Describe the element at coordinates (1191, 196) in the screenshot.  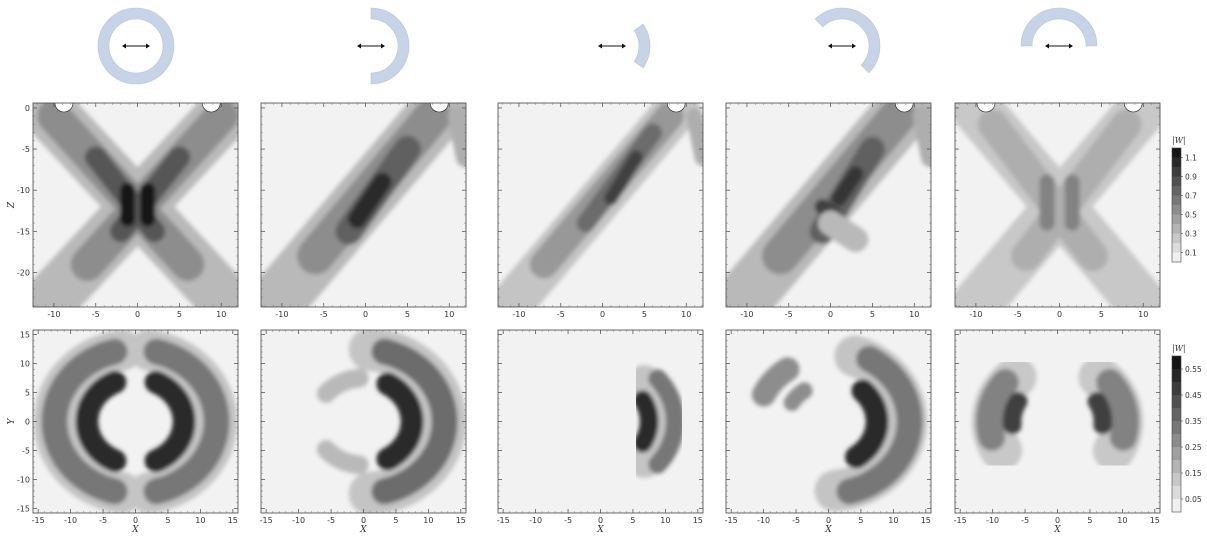
I see `colorbar-tick-label: 0.7` at that location.